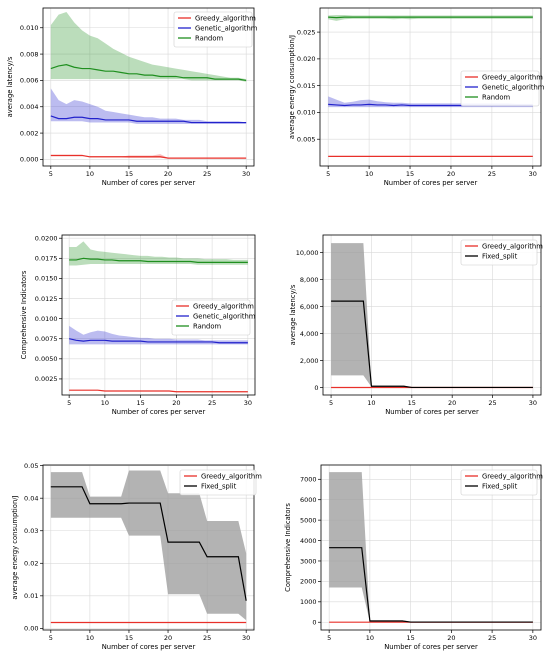  Describe the element at coordinates (46, 319) in the screenshot. I see `y-tick-label: 0.0100` at that location.